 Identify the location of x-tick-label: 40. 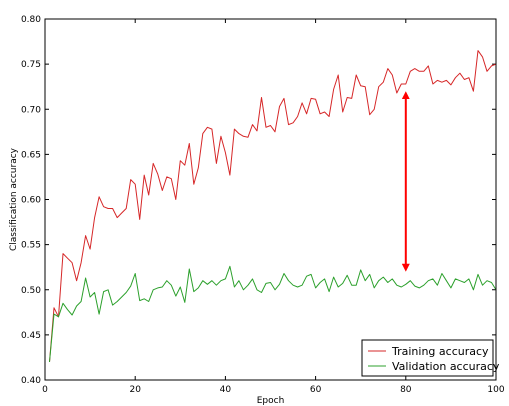
(226, 390).